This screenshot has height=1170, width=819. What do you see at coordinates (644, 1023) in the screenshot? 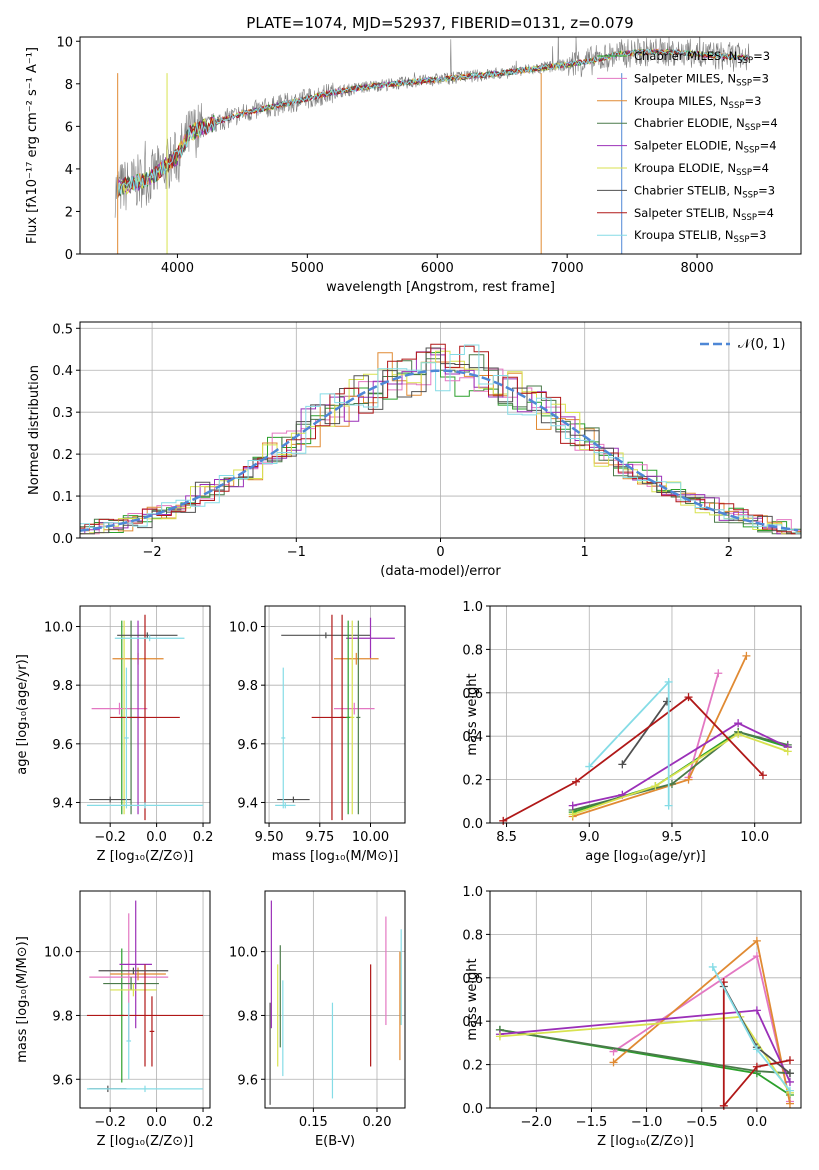
I see `weight_vs_Z-plot` at bounding box center [644, 1023].